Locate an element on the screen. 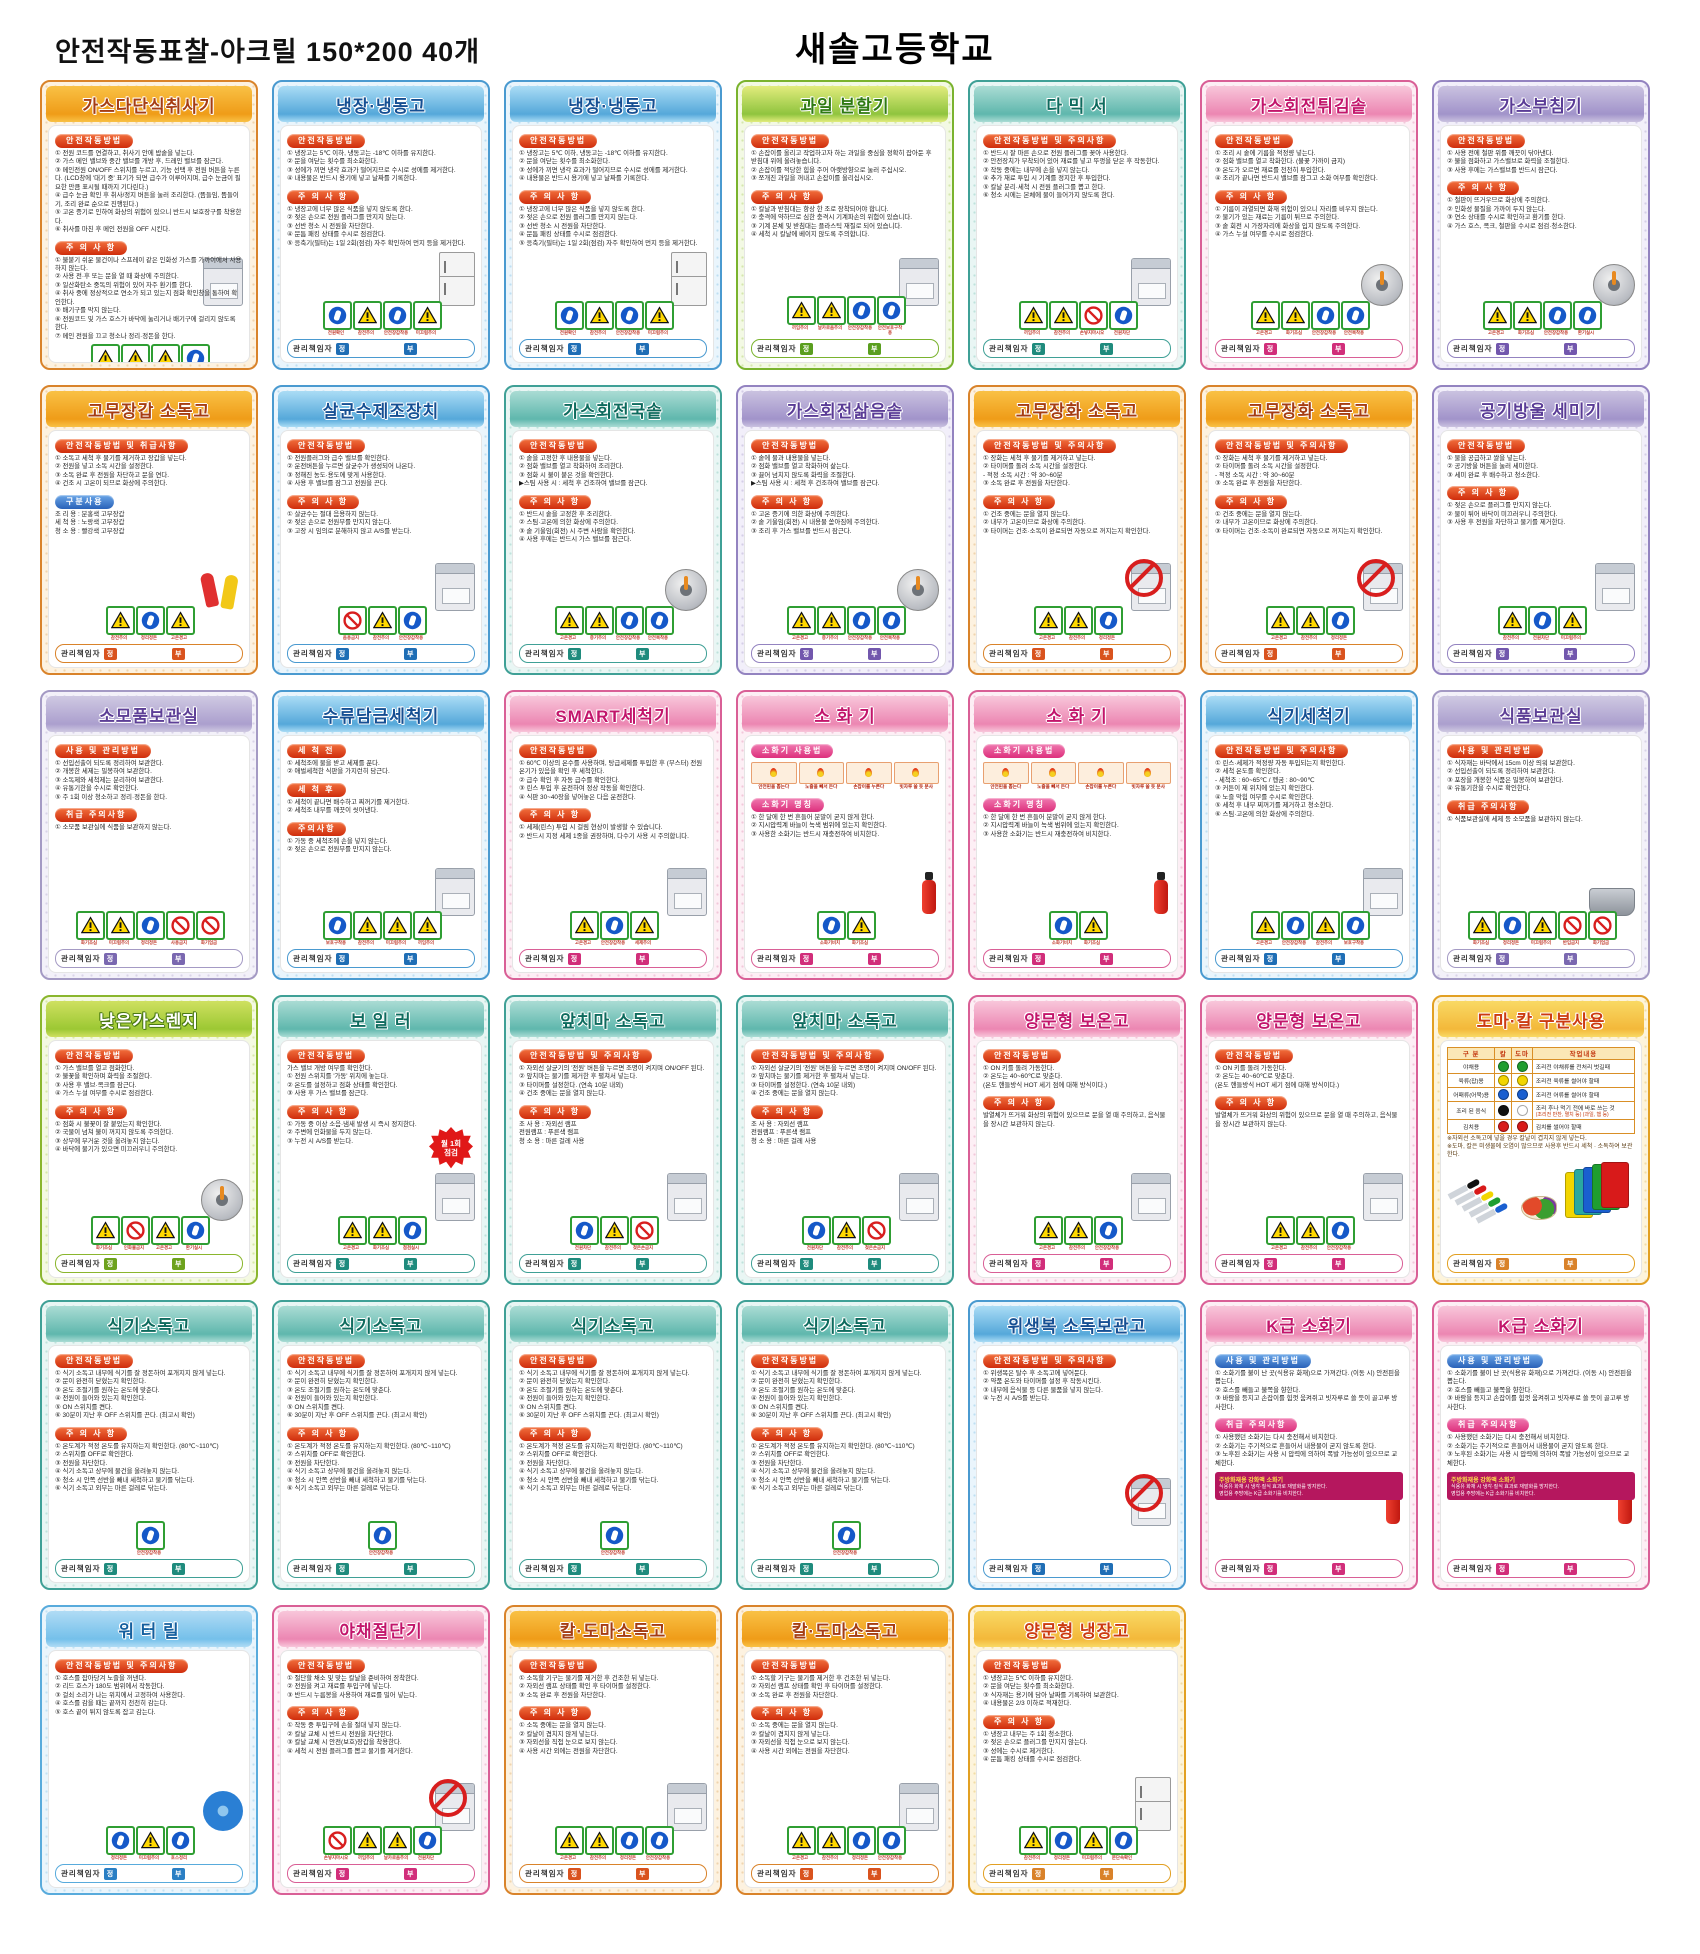 The image size is (1700, 1954). instruction-line: ① 선입선출이 되도록 정리하여 보관한다. is located at coordinates (109, 763).